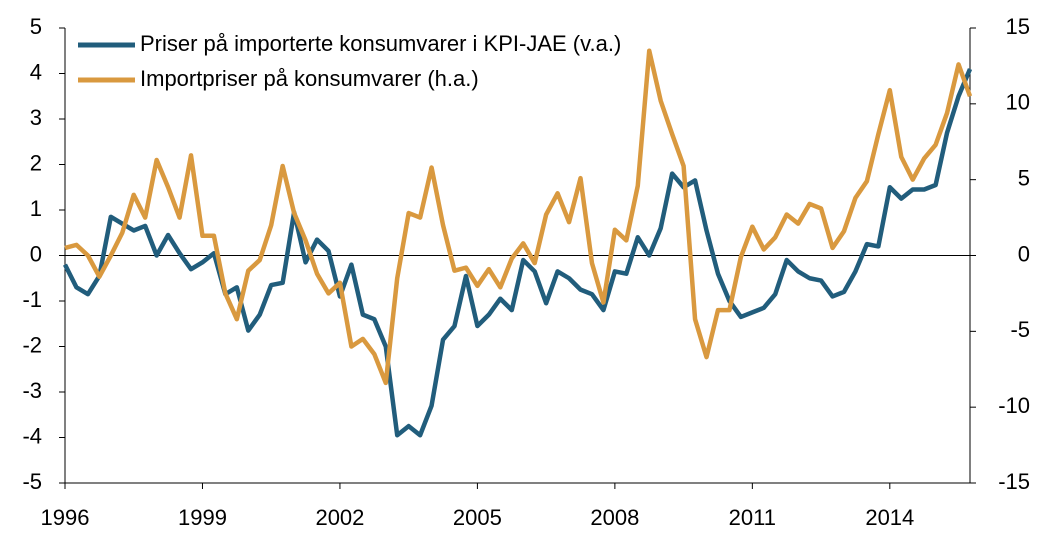 This screenshot has width=1039, height=536. Describe the element at coordinates (1014, 405) in the screenshot. I see `y2-tick-label: -10` at that location.